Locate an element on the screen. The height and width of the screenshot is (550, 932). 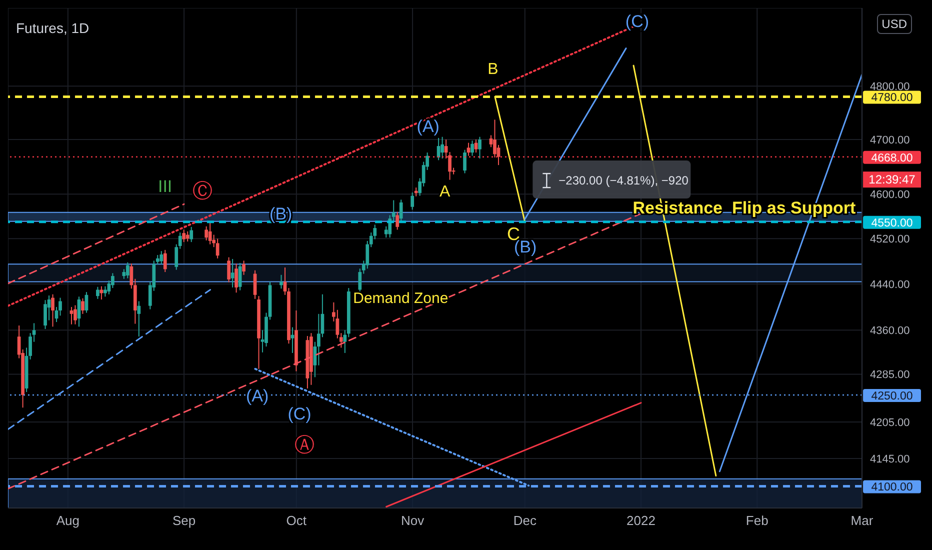
x-tick-label: Nov is located at coordinates (412, 520).